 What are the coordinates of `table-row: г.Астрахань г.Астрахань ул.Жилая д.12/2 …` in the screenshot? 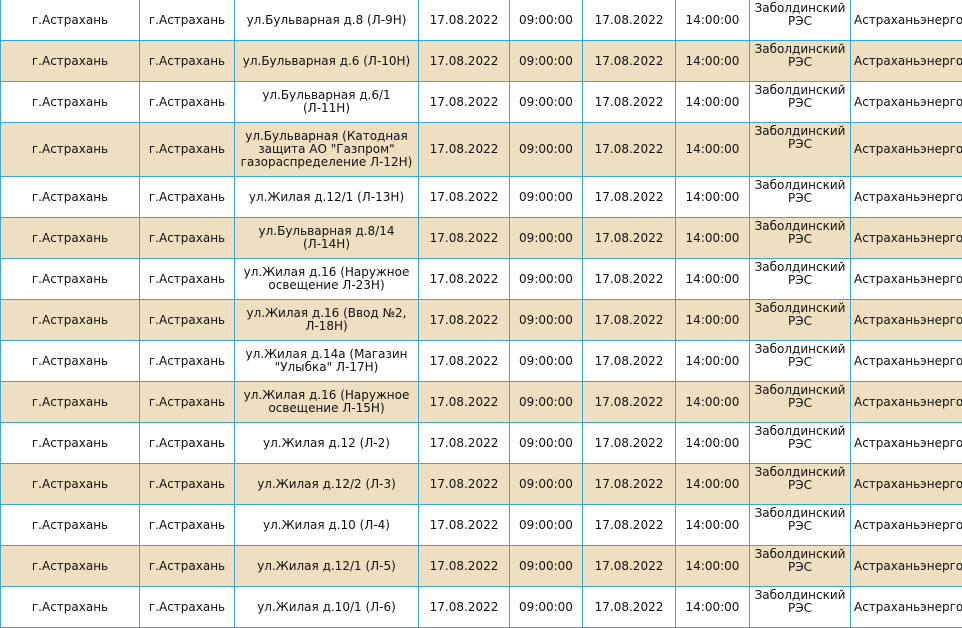 It's located at (481, 484).